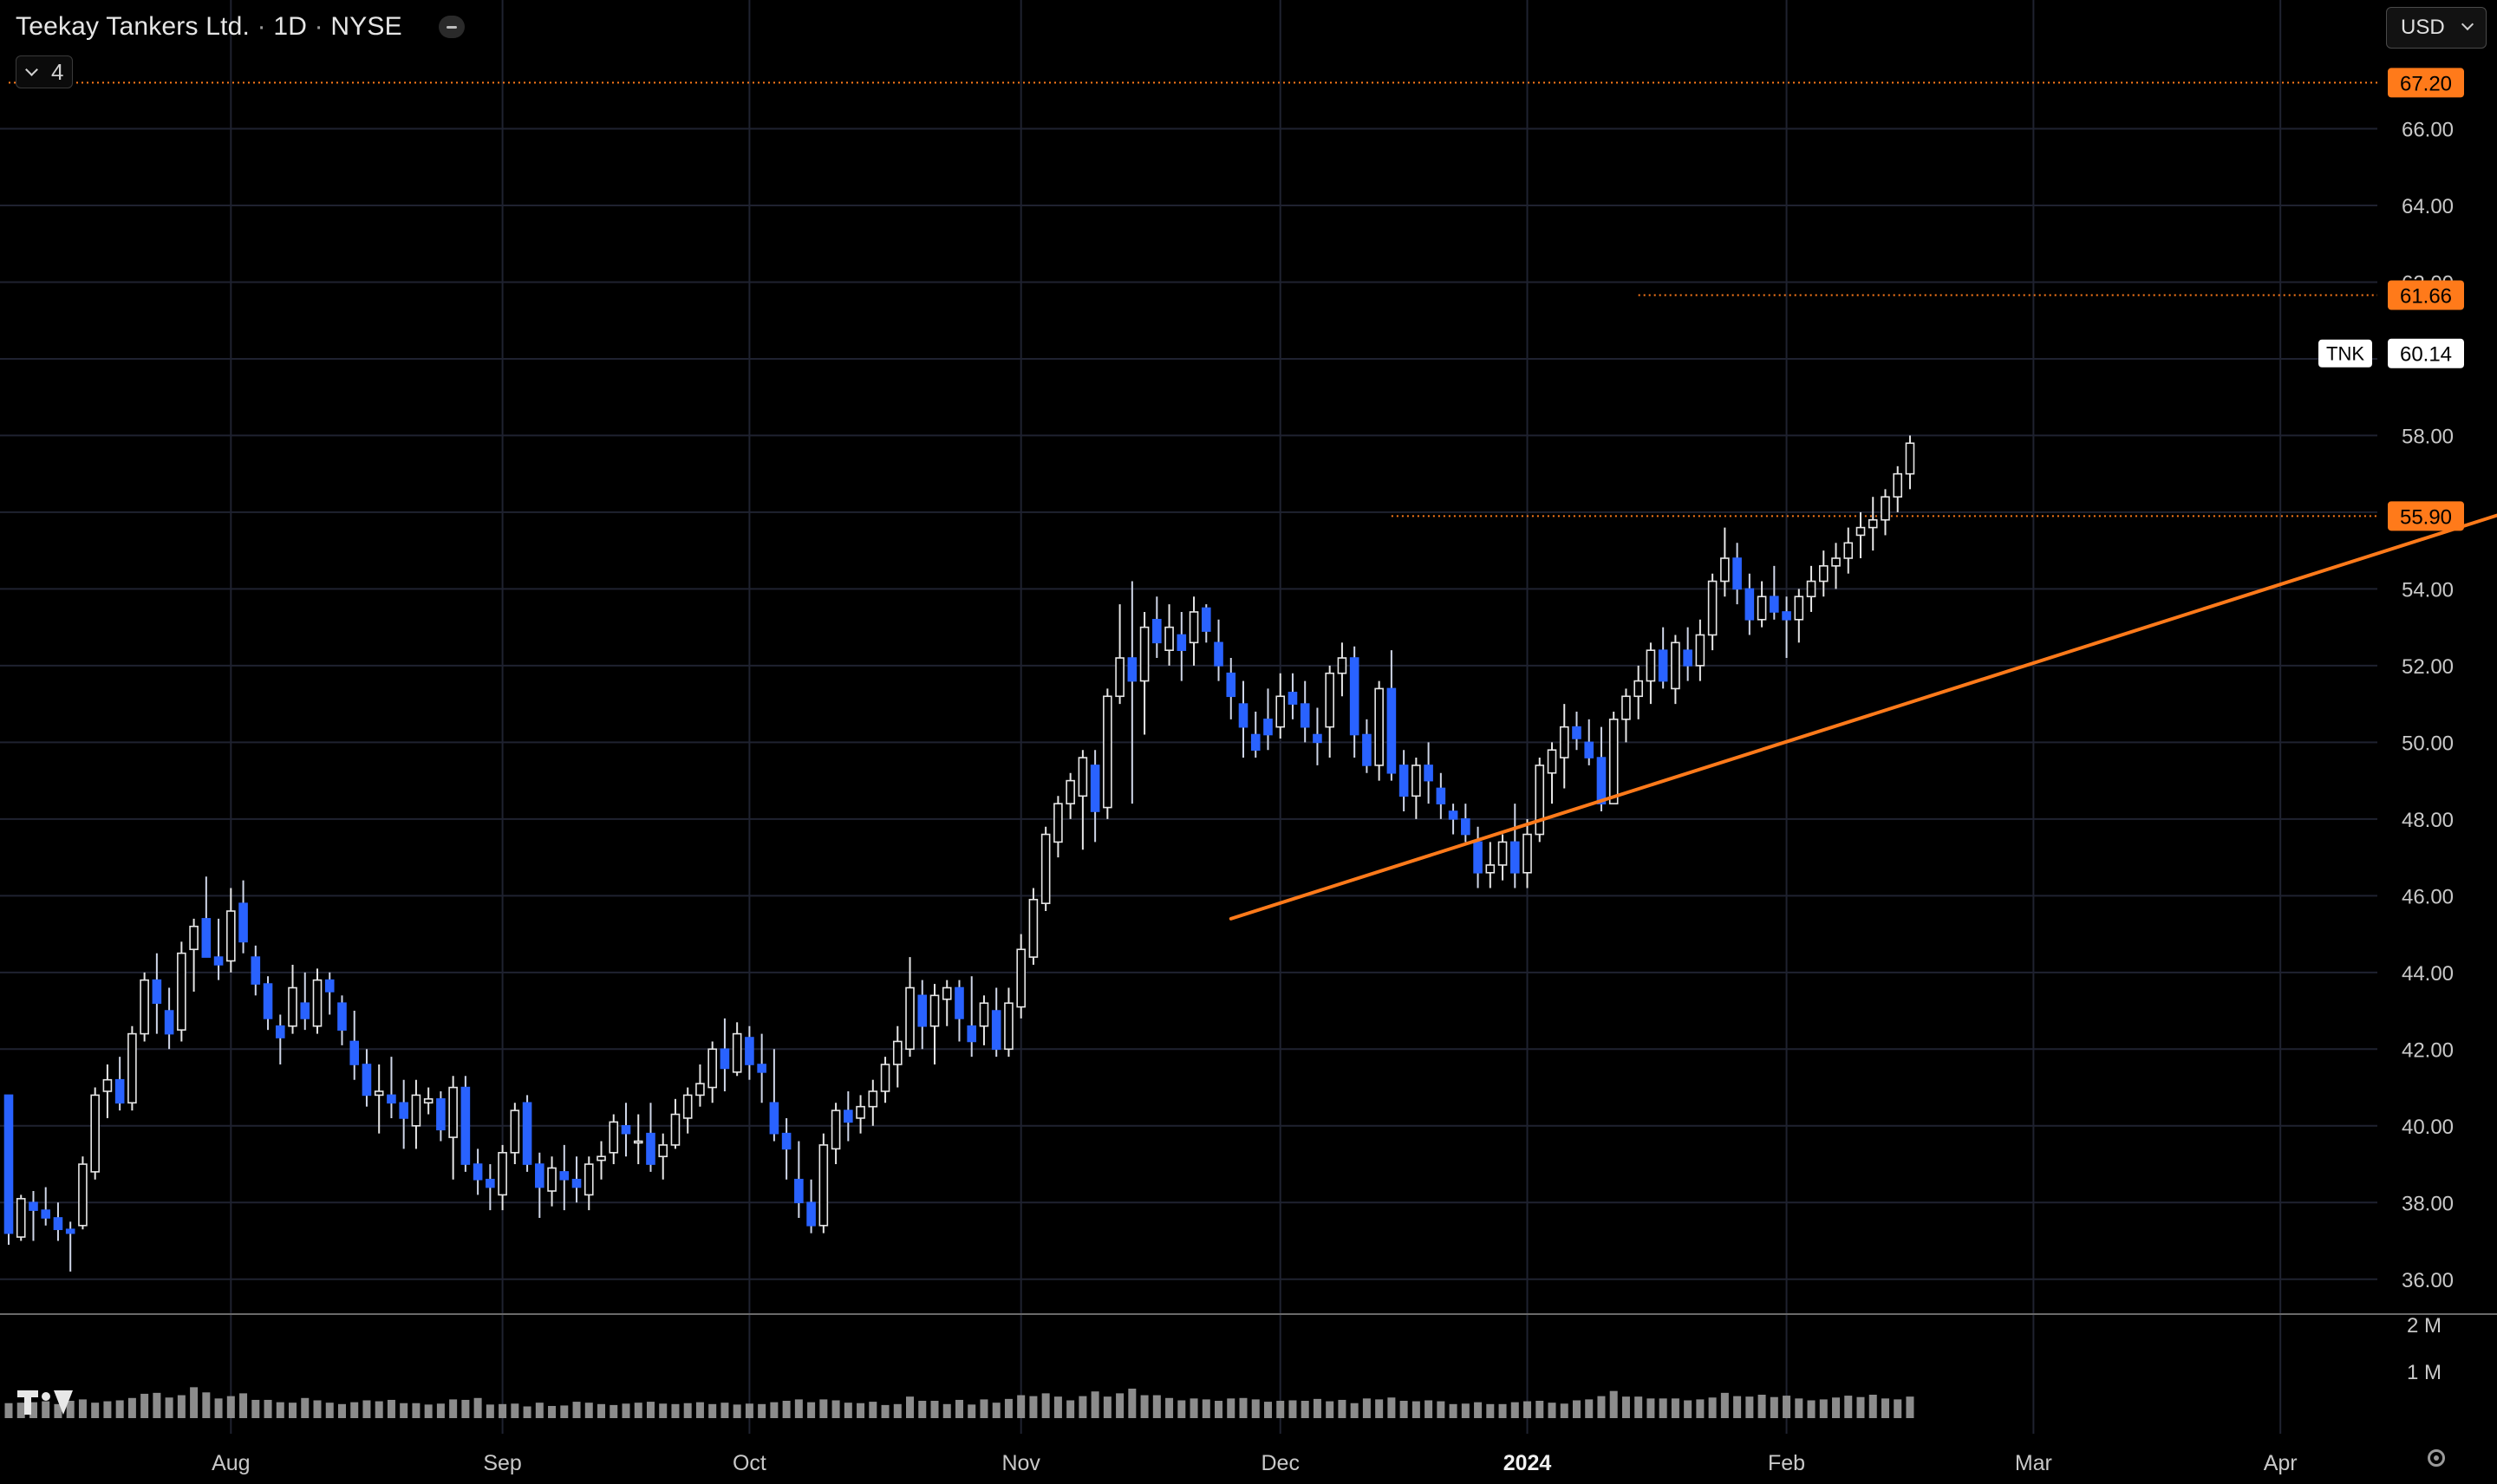 The image size is (2497, 1484). I want to click on price-tick-label: 48.00, so click(2428, 820).